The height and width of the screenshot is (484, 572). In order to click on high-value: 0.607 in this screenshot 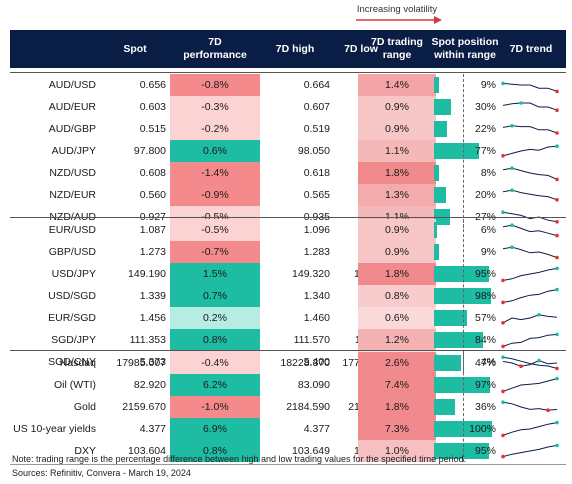, I will do `click(316, 107)`.